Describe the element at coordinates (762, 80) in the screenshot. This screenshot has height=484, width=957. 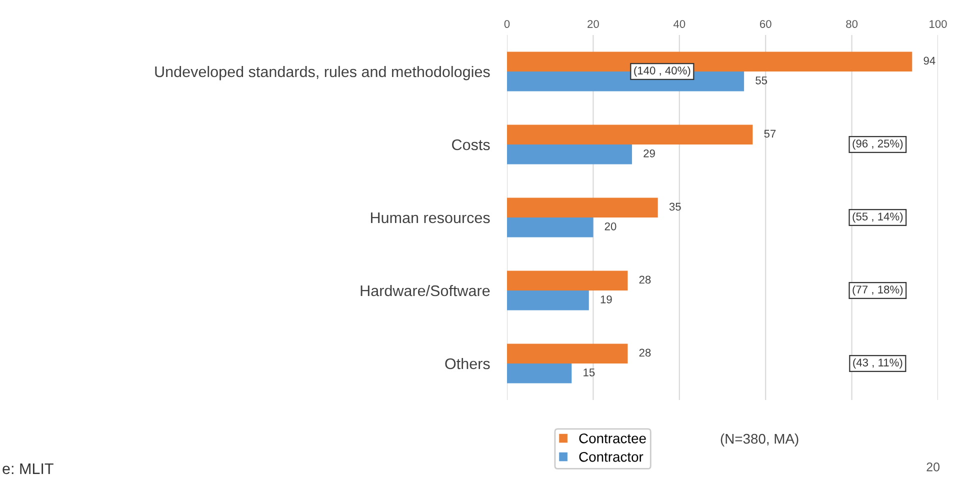
I see `data-label: 55` at that location.